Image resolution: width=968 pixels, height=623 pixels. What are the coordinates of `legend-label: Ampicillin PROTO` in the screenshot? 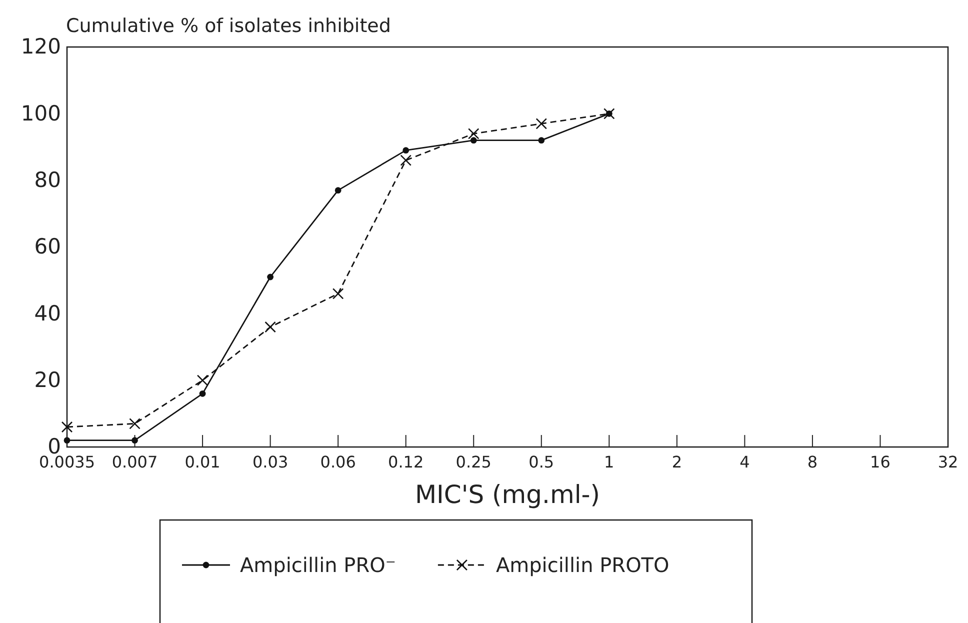 It's located at (583, 565).